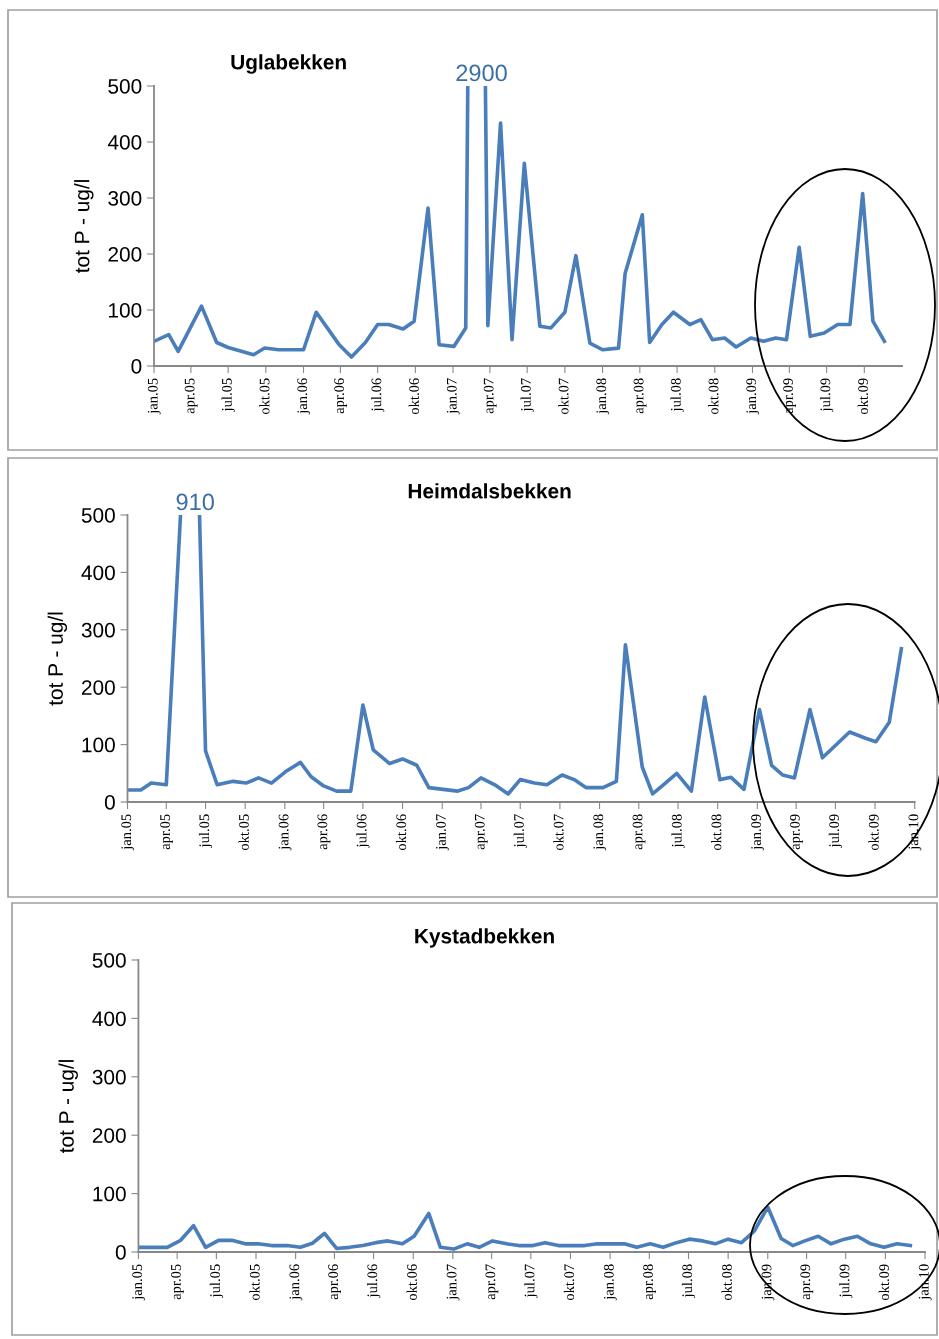 The height and width of the screenshot is (1339, 939). I want to click on chart-title: Heimdalsbekken, so click(489, 491).